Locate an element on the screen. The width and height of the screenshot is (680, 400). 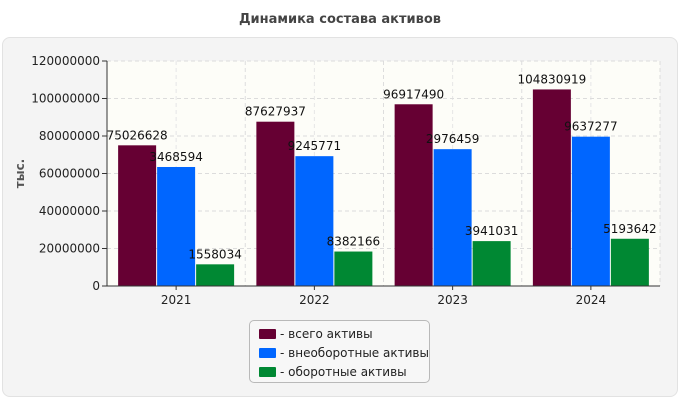
x-tick-label: 2022 is located at coordinates (314, 300).